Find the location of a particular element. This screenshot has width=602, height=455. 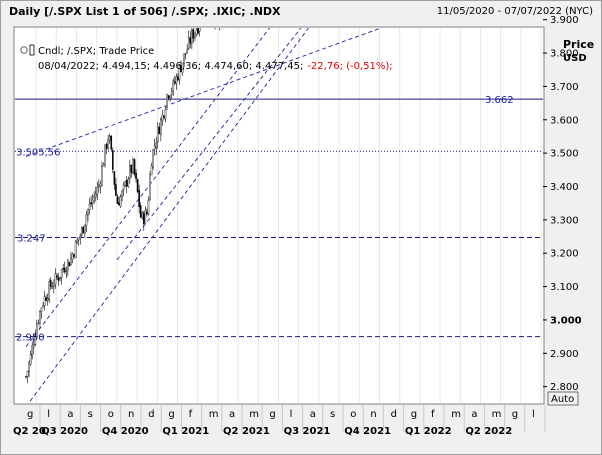

axis-title-price: Price is located at coordinates (578, 44).